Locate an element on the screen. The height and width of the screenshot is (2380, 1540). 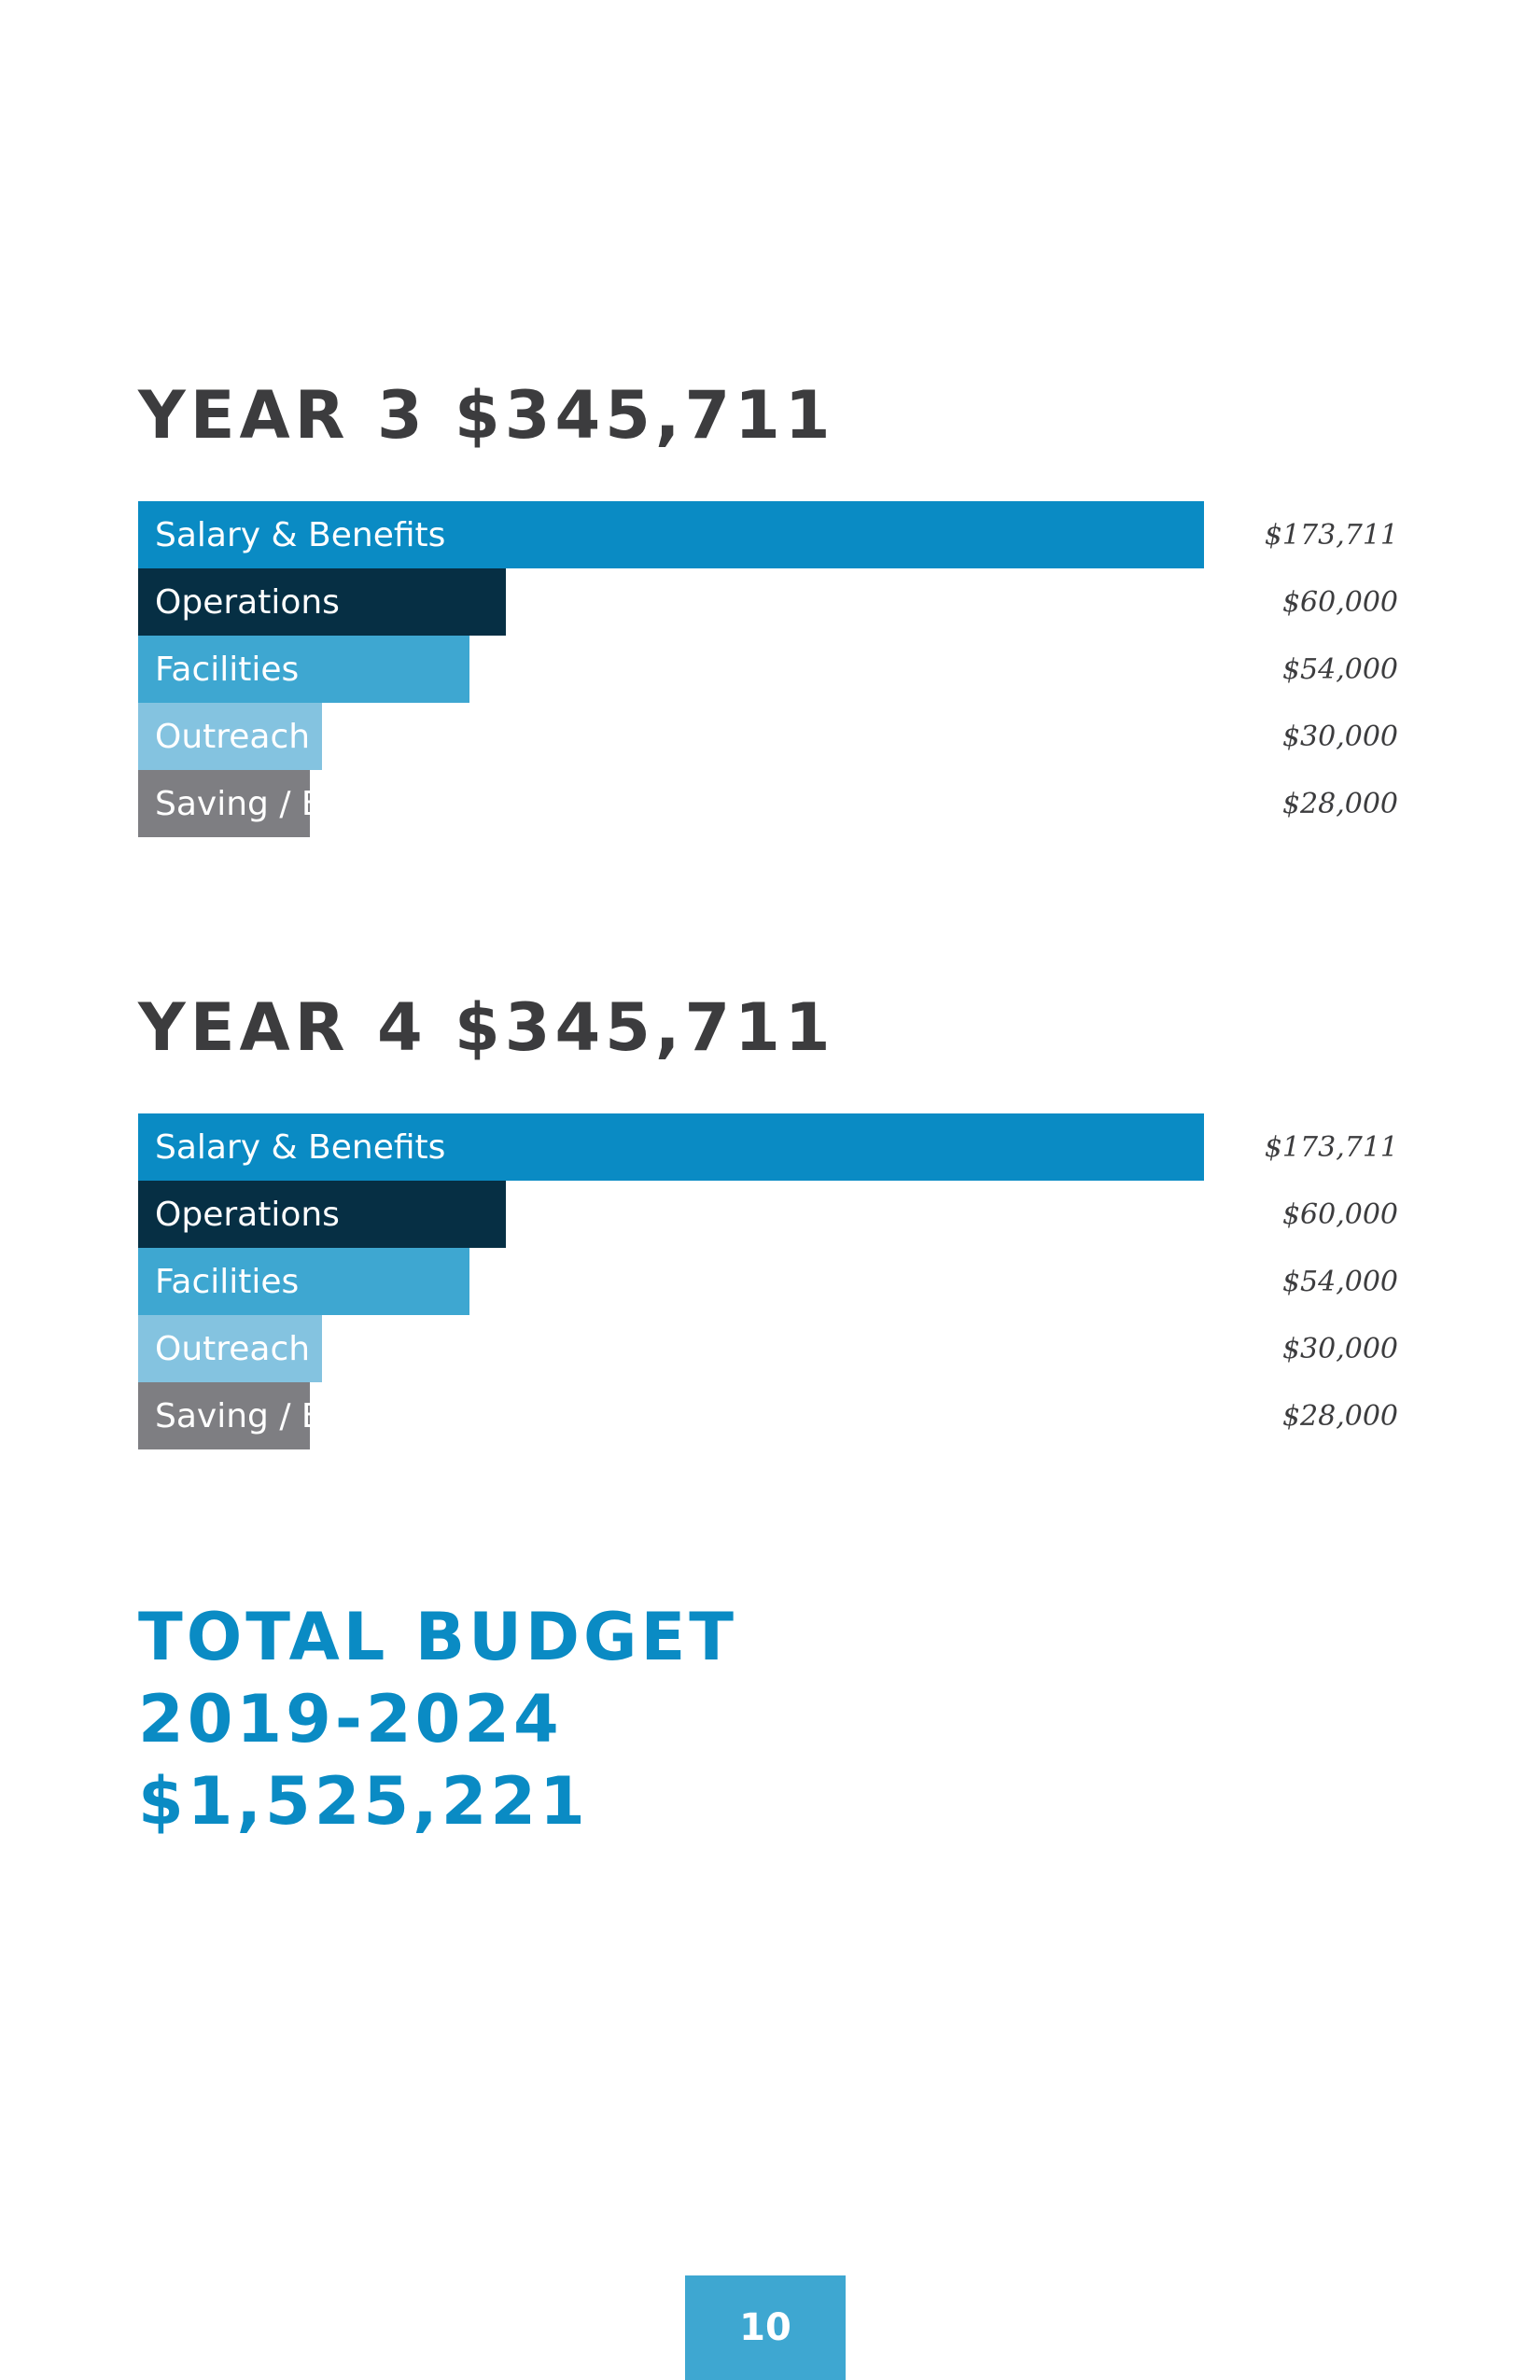
total-budget-heading: TOTAL BUDGET 2019-2024 $1,525,221 is located at coordinates (437, 1719).